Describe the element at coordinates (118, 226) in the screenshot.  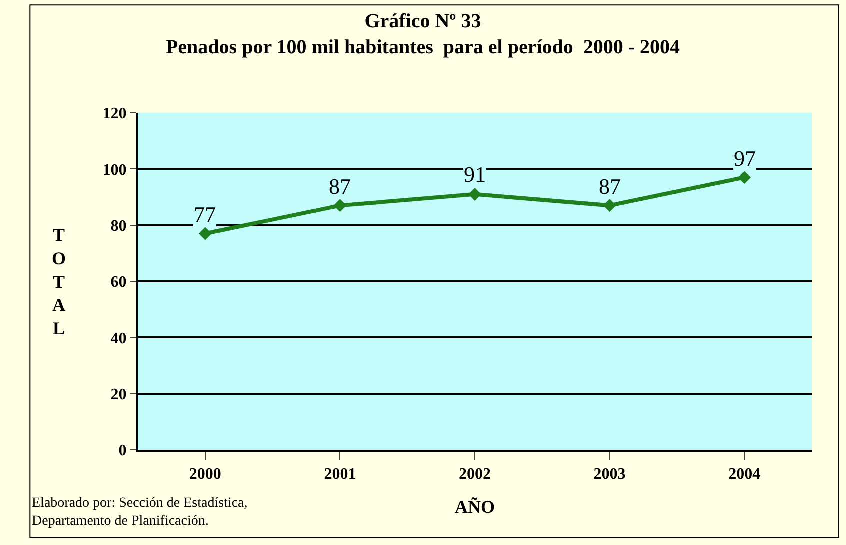
I see `y-tick-label: 80` at that location.